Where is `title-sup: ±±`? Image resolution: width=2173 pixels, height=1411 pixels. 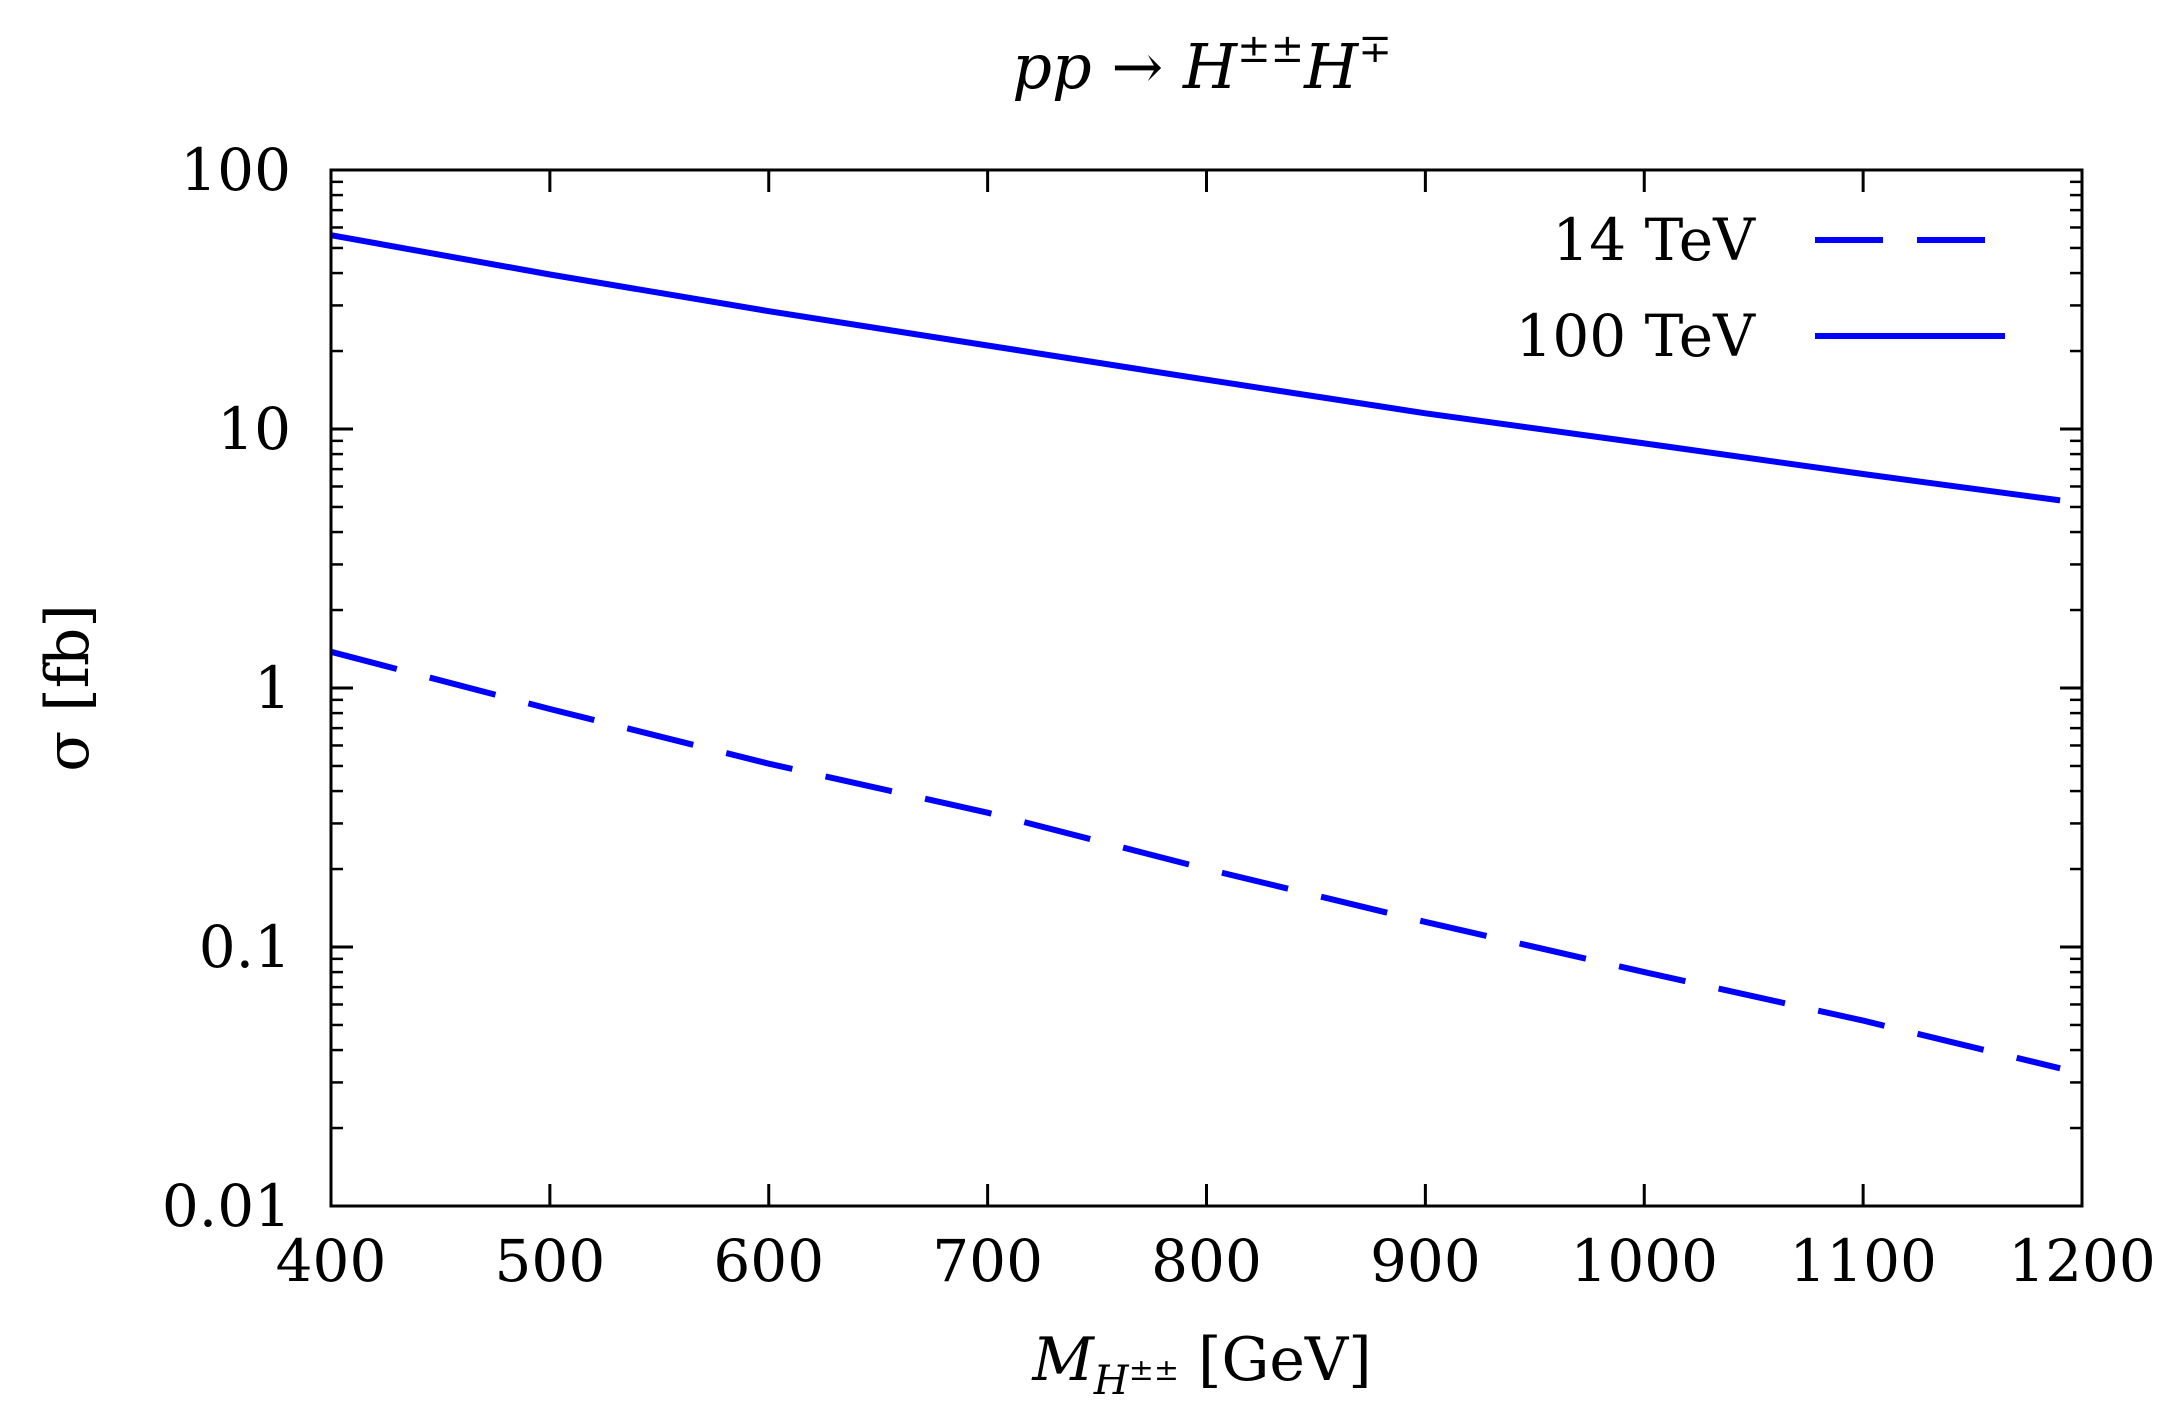
title-sup: ±± is located at coordinates (1270, 49).